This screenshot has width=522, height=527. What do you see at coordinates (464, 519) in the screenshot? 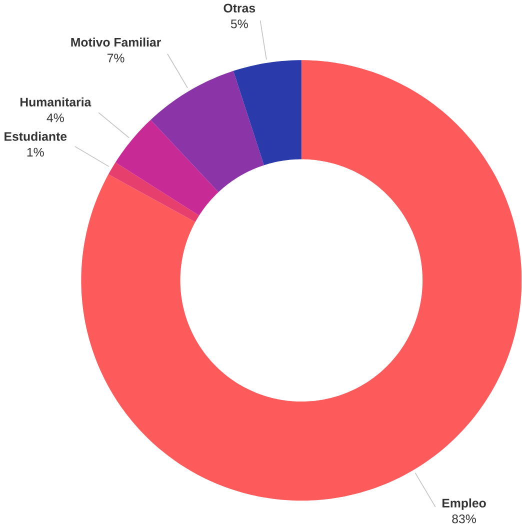
I see `data-label: 83%` at bounding box center [464, 519].